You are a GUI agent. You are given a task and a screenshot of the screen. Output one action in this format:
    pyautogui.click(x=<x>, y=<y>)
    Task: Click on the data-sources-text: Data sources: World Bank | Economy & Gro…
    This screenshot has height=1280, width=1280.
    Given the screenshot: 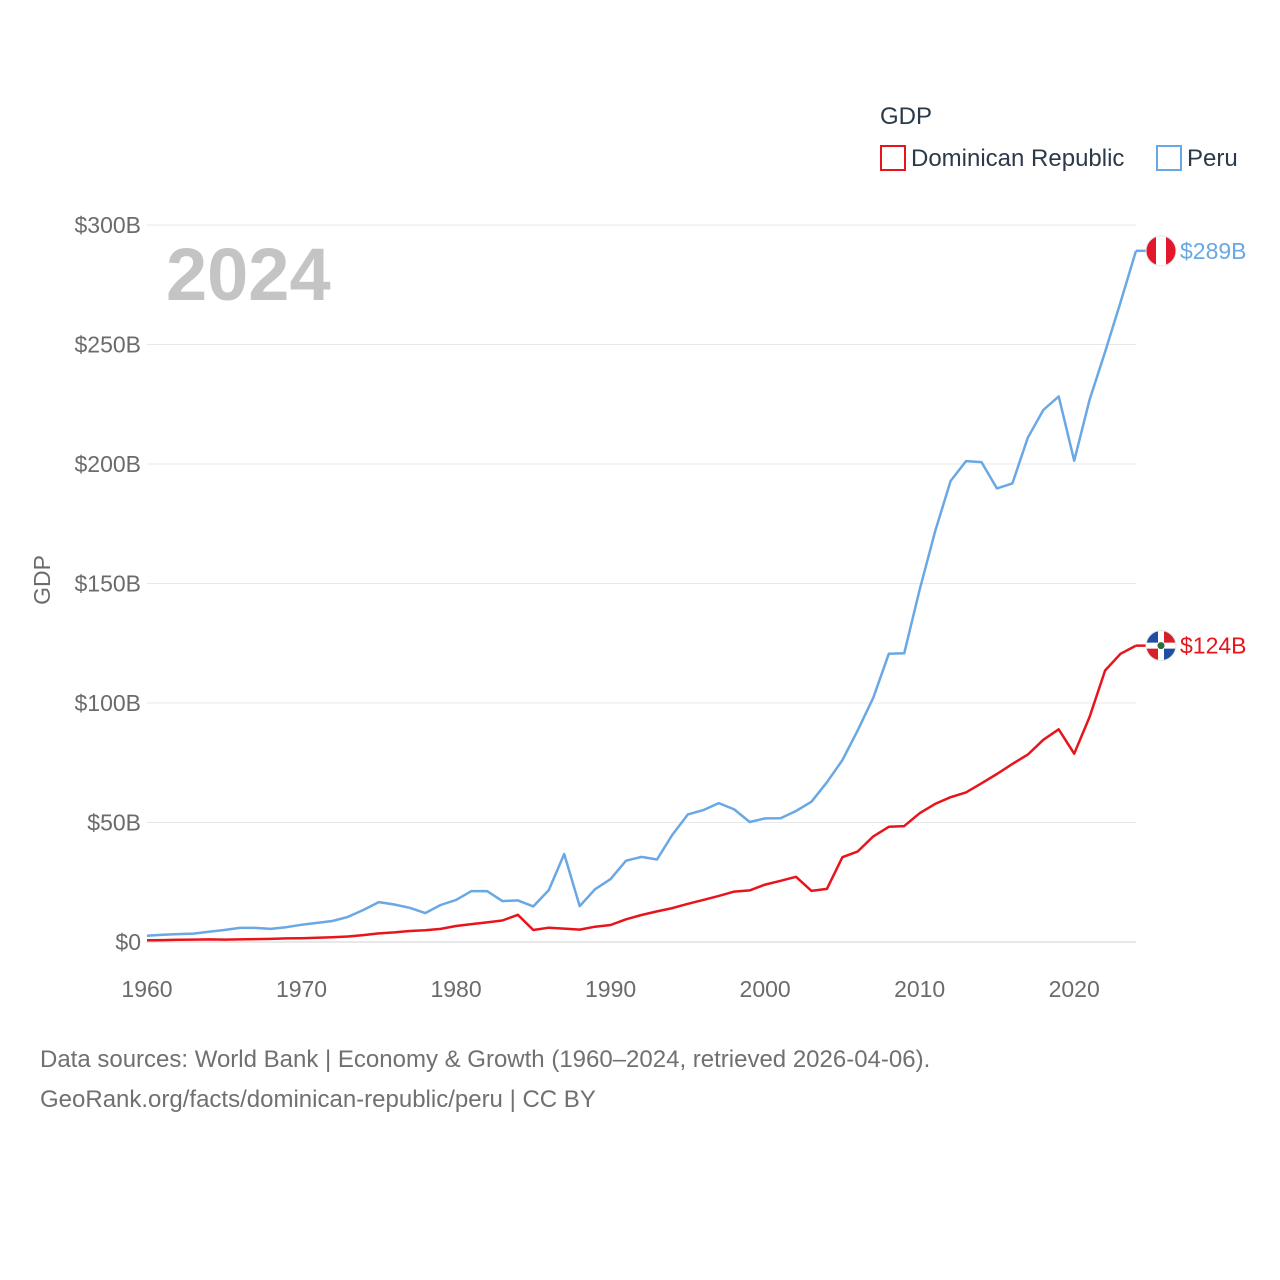 What is the action you would take?
    pyautogui.click(x=485, y=1059)
    